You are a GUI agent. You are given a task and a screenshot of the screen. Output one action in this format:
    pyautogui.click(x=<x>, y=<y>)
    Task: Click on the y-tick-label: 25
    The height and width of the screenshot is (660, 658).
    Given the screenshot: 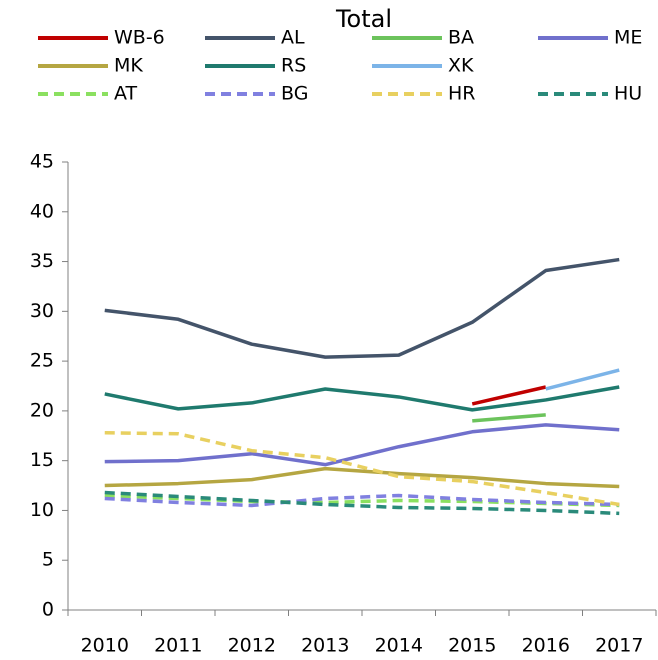 What is the action you would take?
    pyautogui.click(x=42, y=361)
    